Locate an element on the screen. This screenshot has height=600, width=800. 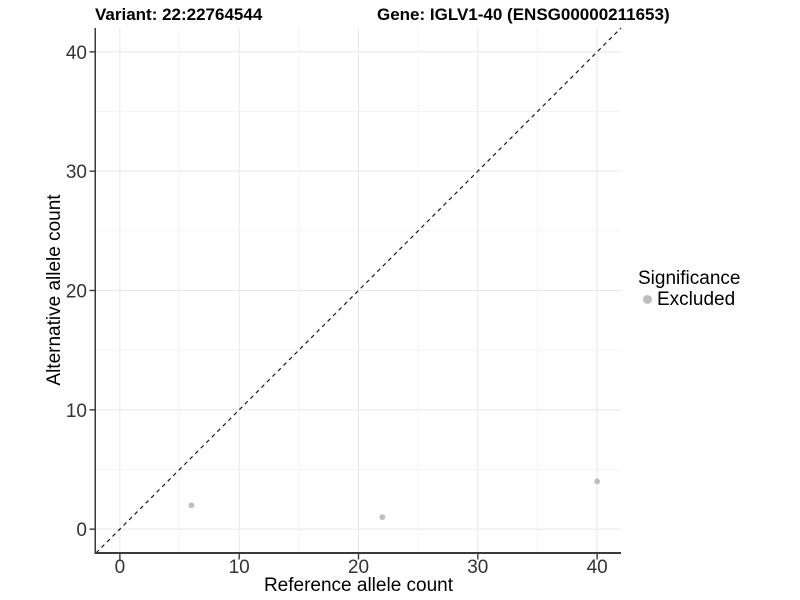
y-tick-label: 40 is located at coordinates (76, 53).